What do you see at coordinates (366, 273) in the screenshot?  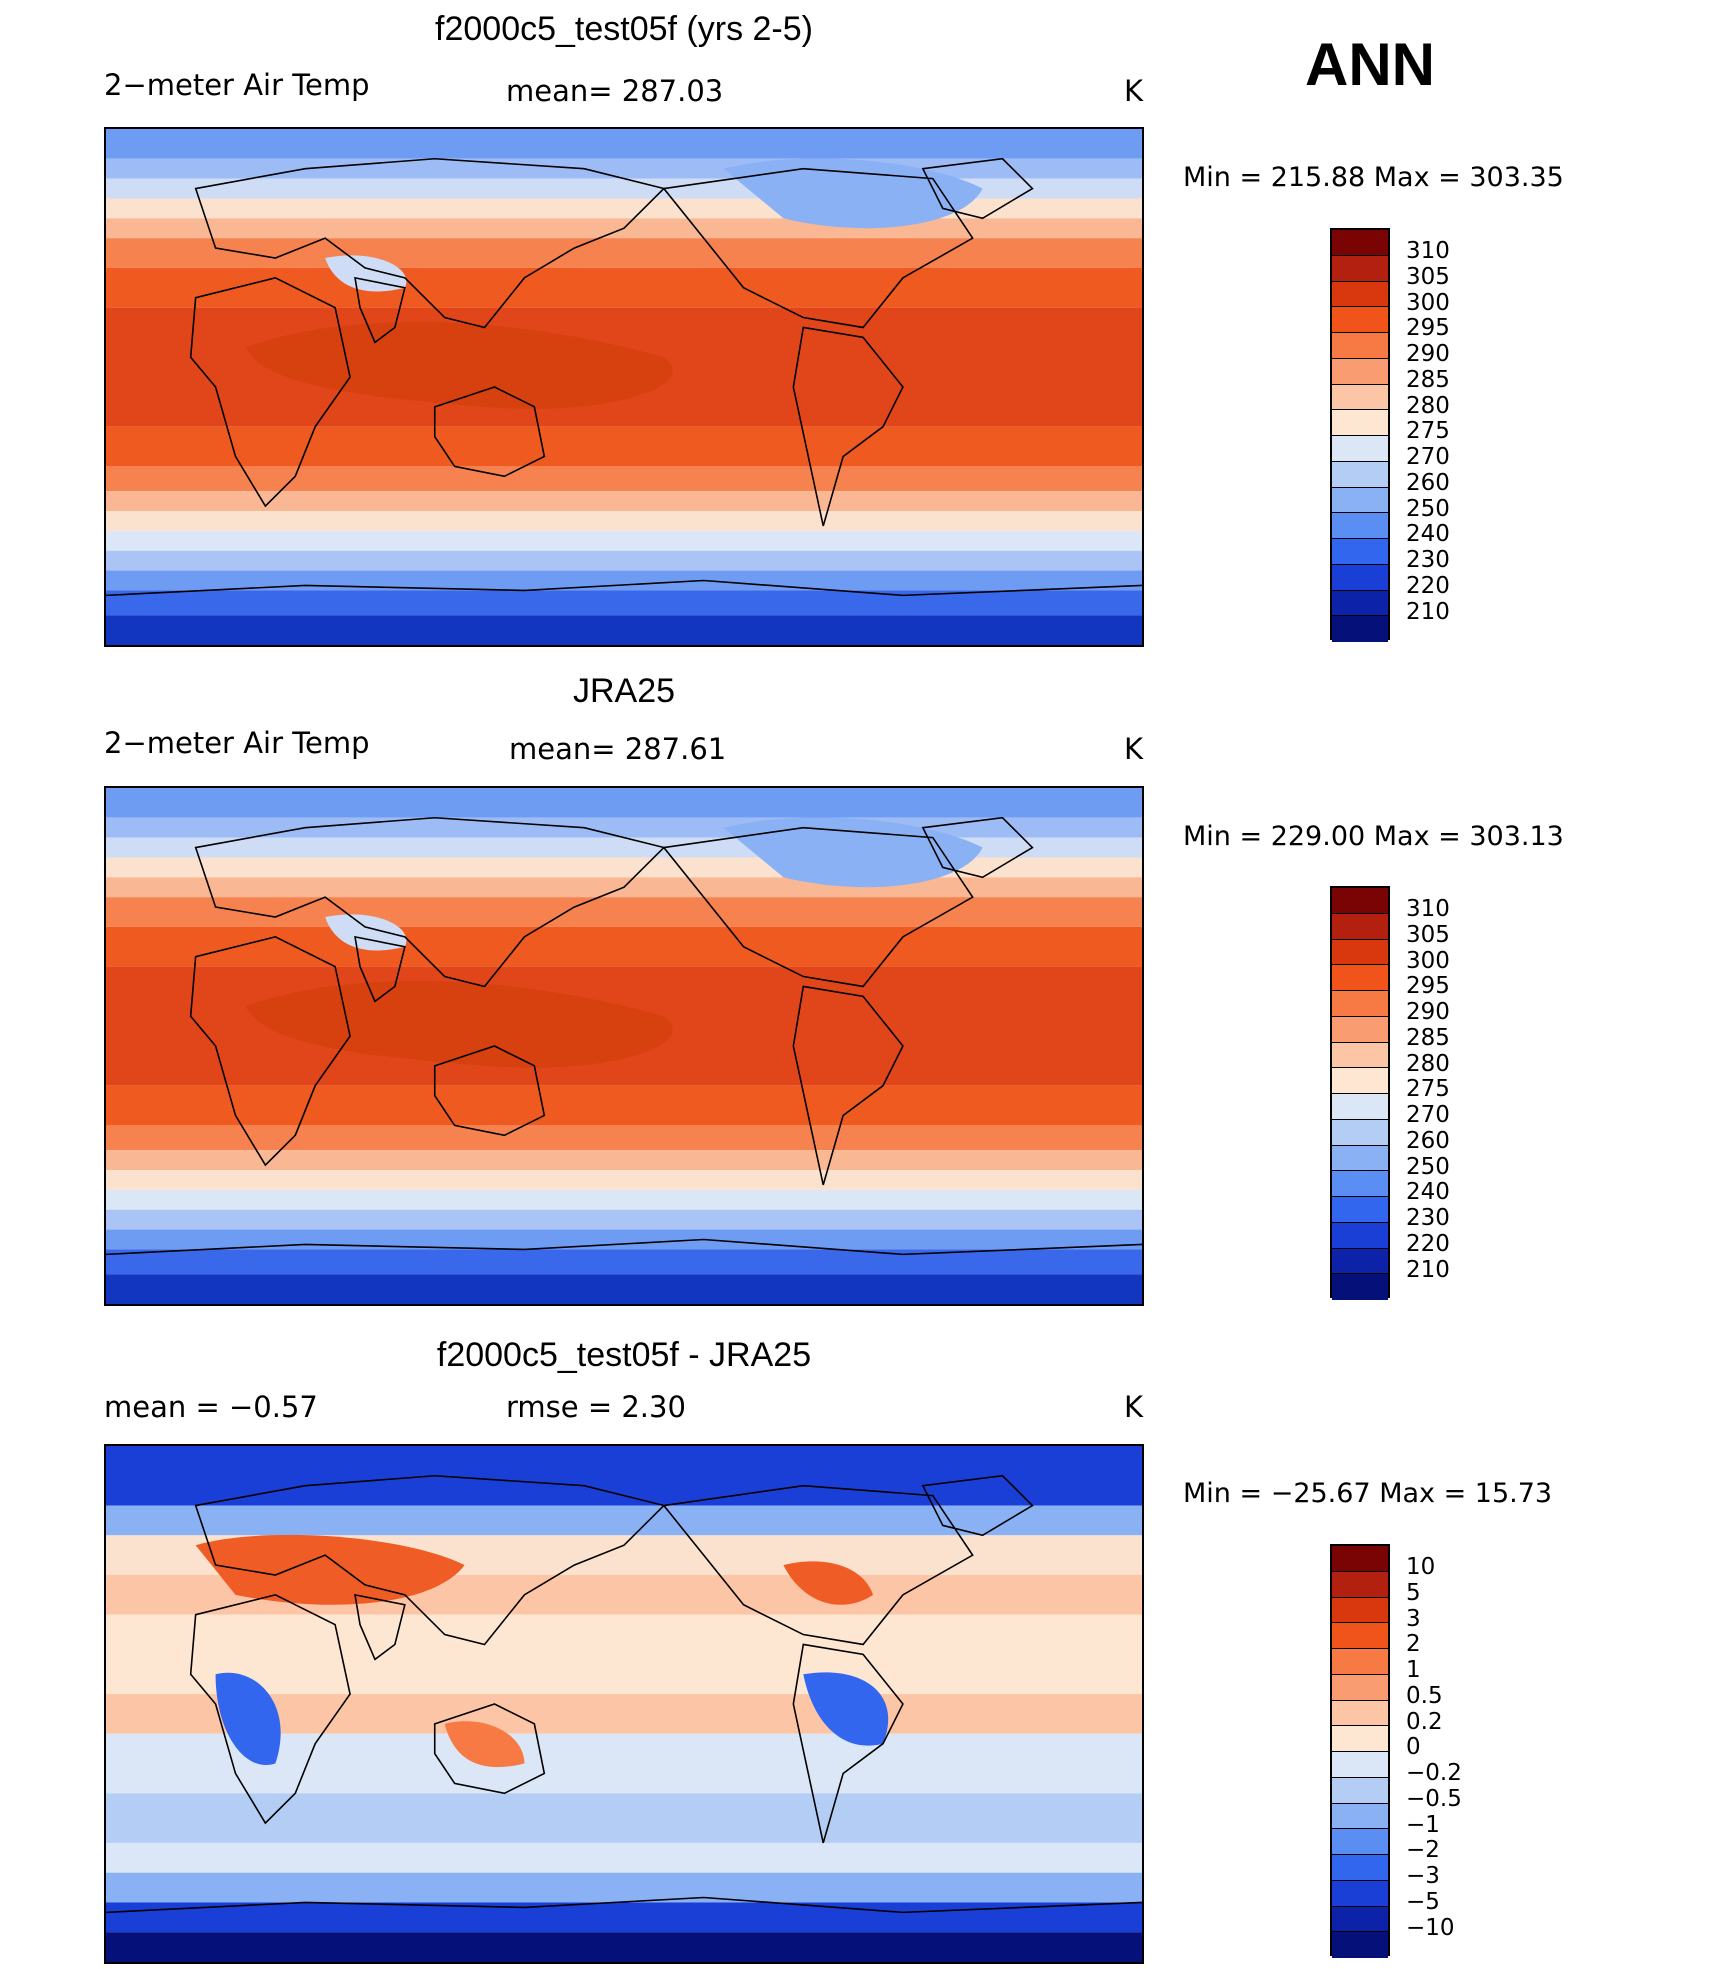 I see `tibet-cold-region` at bounding box center [366, 273].